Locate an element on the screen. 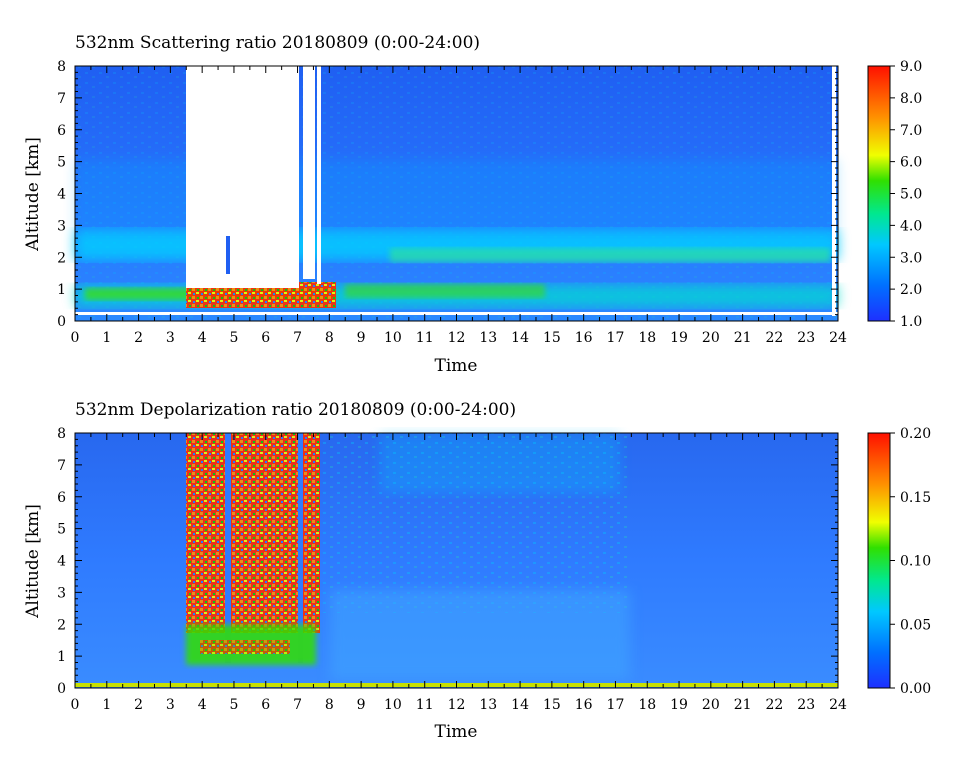 The width and height of the screenshot is (960, 775). colorbar-tick-label: 0.20 is located at coordinates (915, 434).